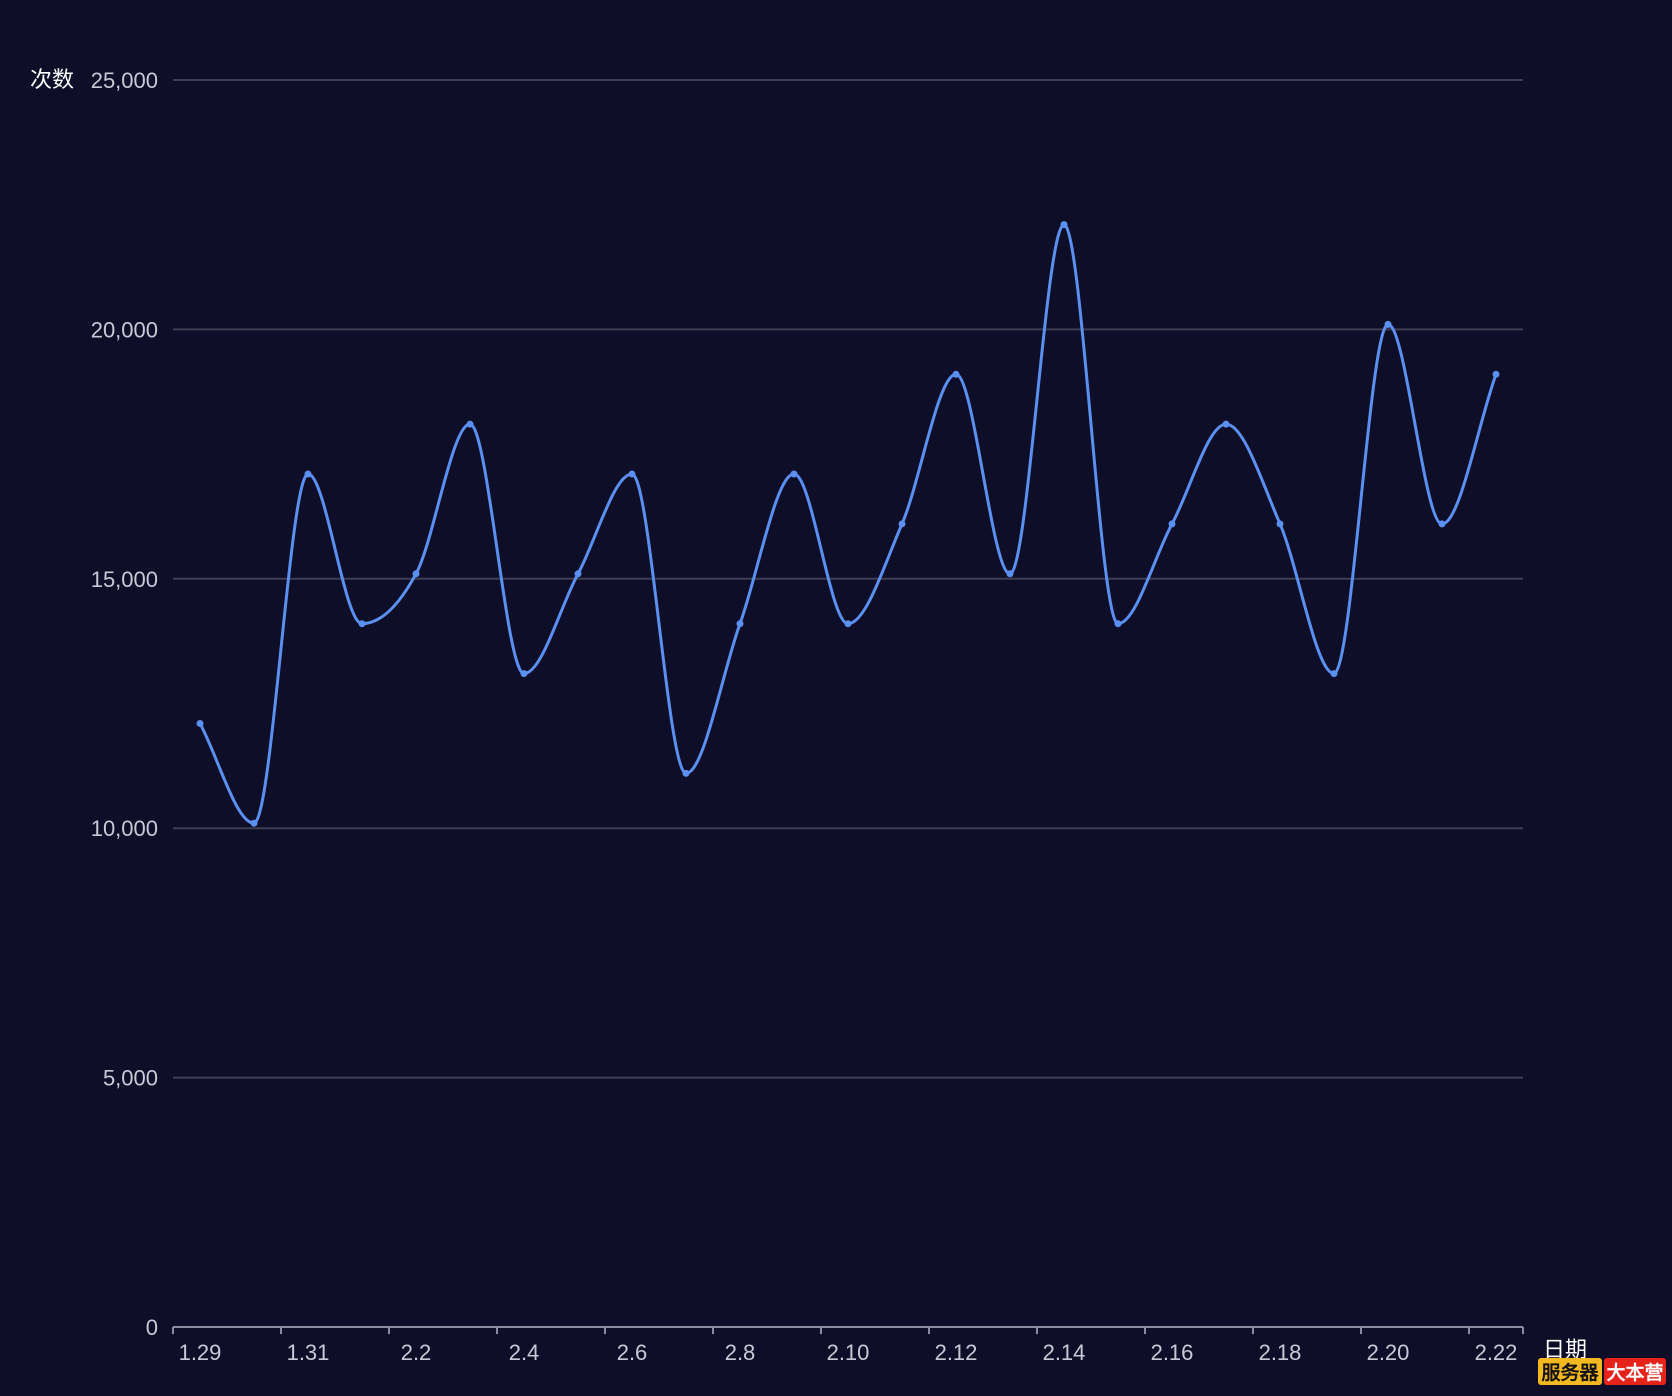 Image resolution: width=1672 pixels, height=1396 pixels. I want to click on data-point-2.8, so click(740, 624).